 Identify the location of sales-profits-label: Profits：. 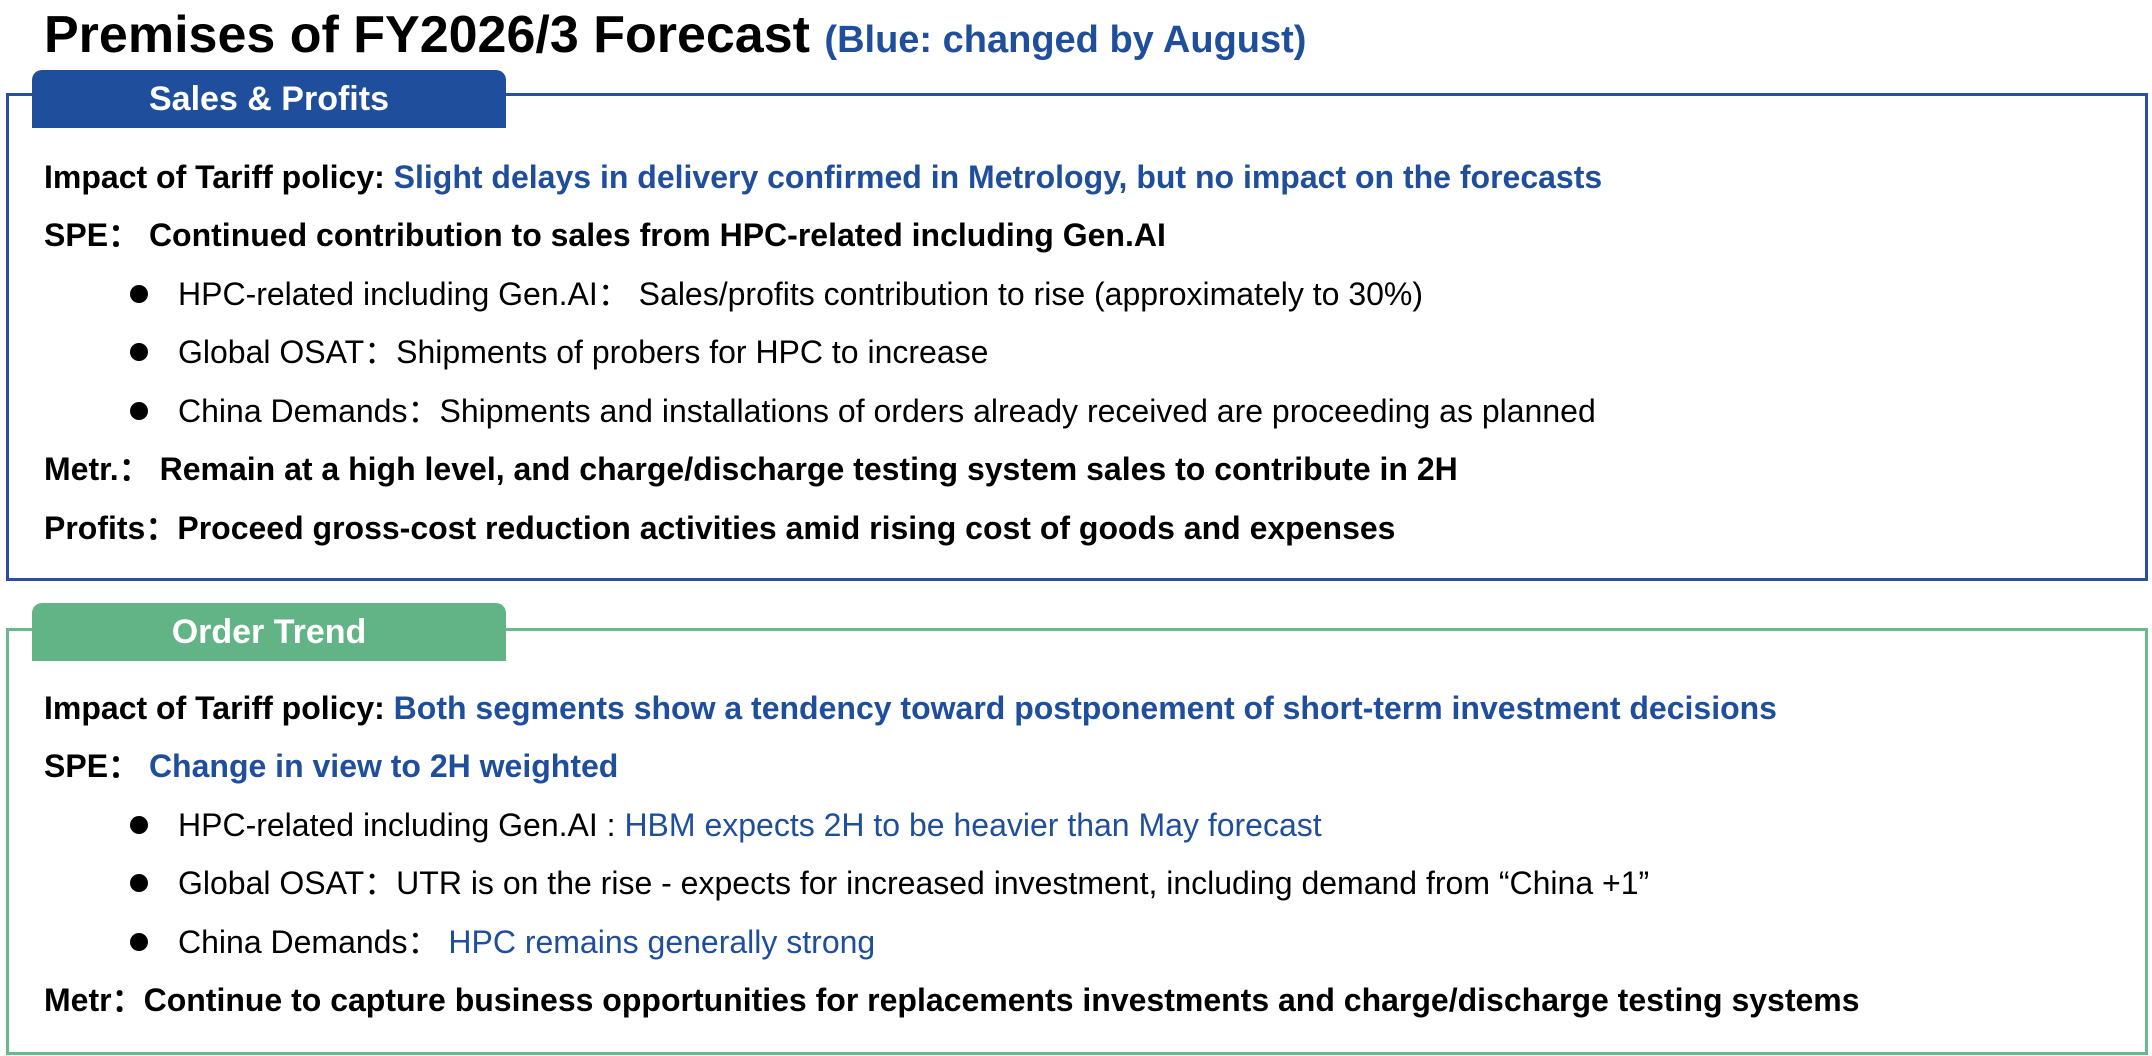
(111, 528).